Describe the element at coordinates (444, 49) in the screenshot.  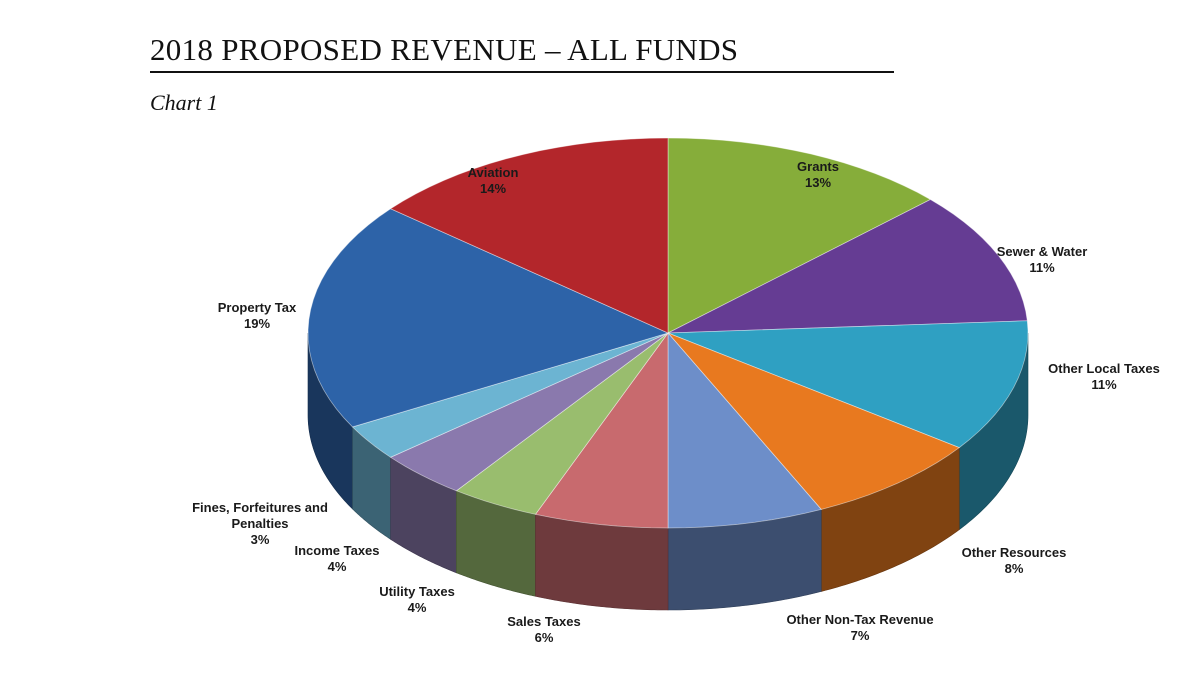
I see `page-title: 2018 PROPOSED REVENUE – ALL FUNDS` at that location.